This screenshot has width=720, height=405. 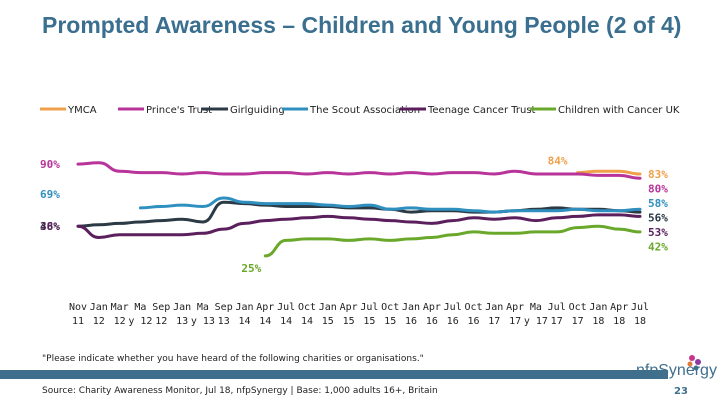 What do you see at coordinates (658, 189) in the screenshot?
I see `data-label-prince-s-trust-right: 80%` at bounding box center [658, 189].